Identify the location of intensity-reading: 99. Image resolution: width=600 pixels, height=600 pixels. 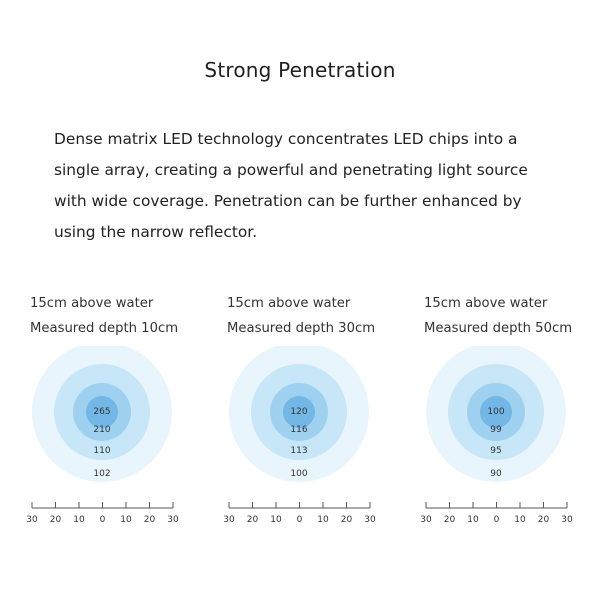
(496, 430).